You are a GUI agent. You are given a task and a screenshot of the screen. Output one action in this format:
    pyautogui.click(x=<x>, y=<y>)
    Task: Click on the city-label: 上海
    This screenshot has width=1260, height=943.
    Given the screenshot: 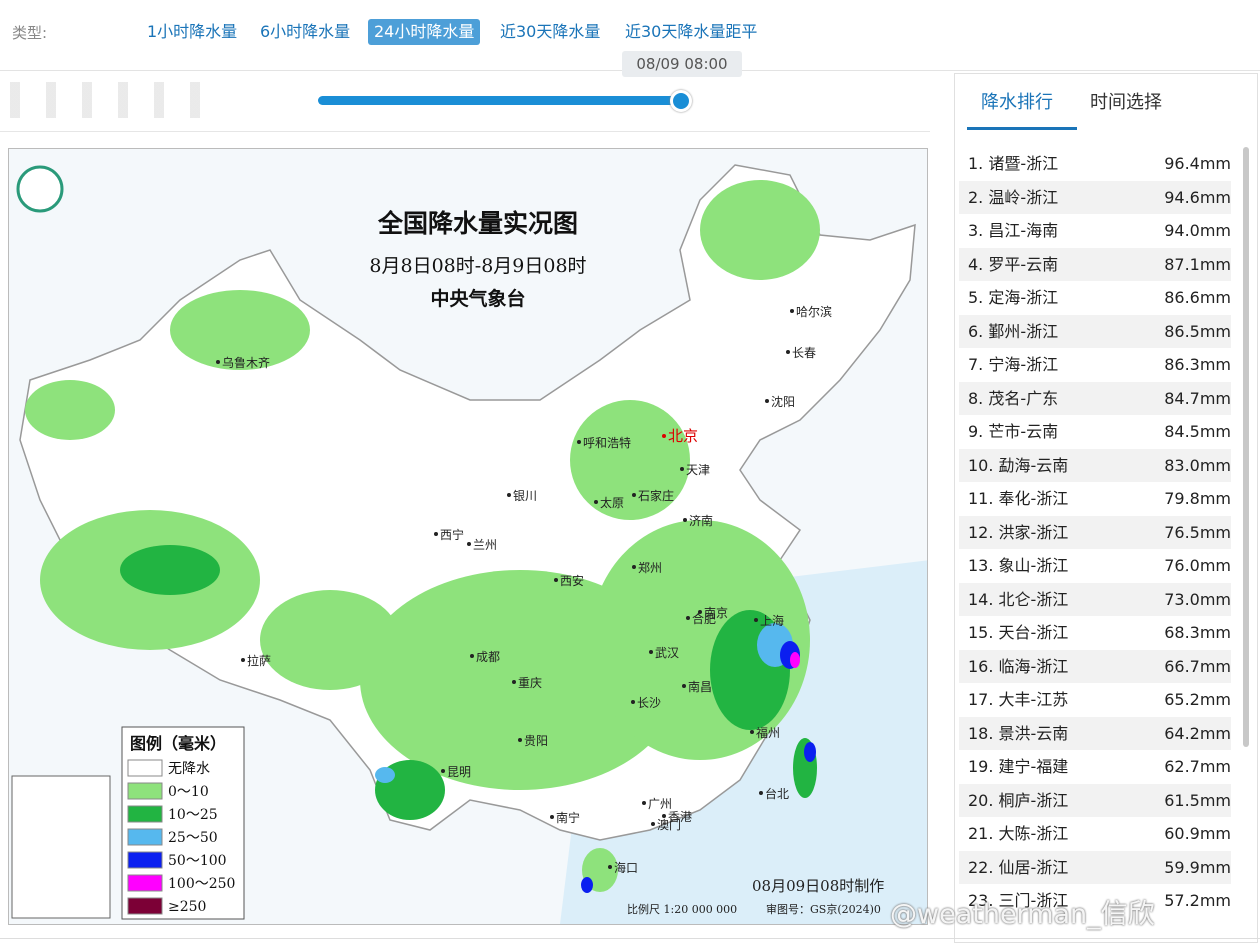 What is the action you would take?
    pyautogui.click(x=772, y=620)
    